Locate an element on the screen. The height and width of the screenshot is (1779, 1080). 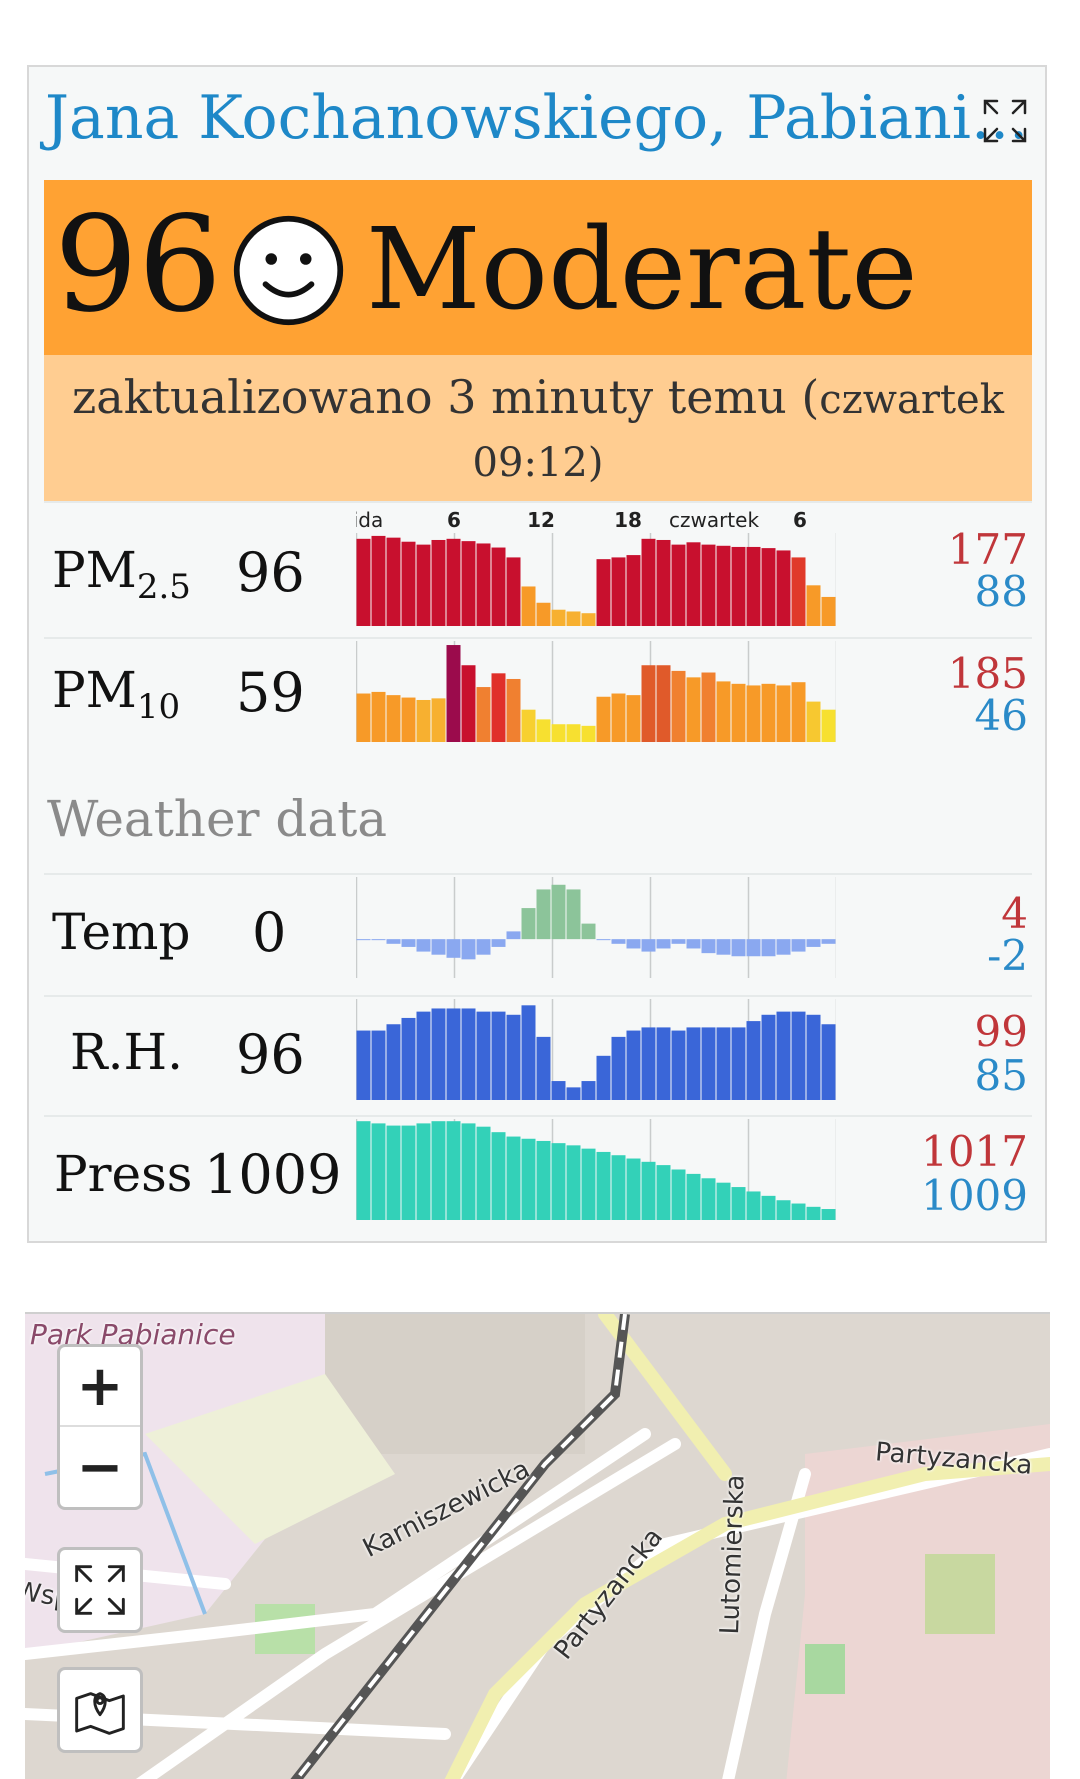
map-layers-button is located at coordinates (100, 1710).